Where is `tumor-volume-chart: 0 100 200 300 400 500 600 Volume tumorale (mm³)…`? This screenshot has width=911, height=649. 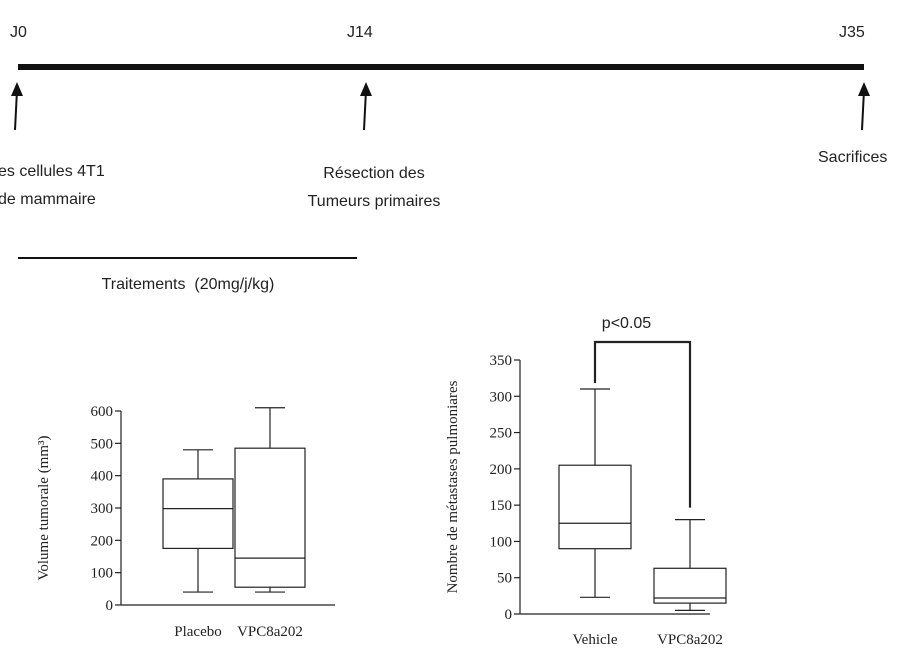
tumor-volume-chart: 0 100 200 300 400 500 600 Volume tumorale (mm³)… is located at coordinates (185, 522).